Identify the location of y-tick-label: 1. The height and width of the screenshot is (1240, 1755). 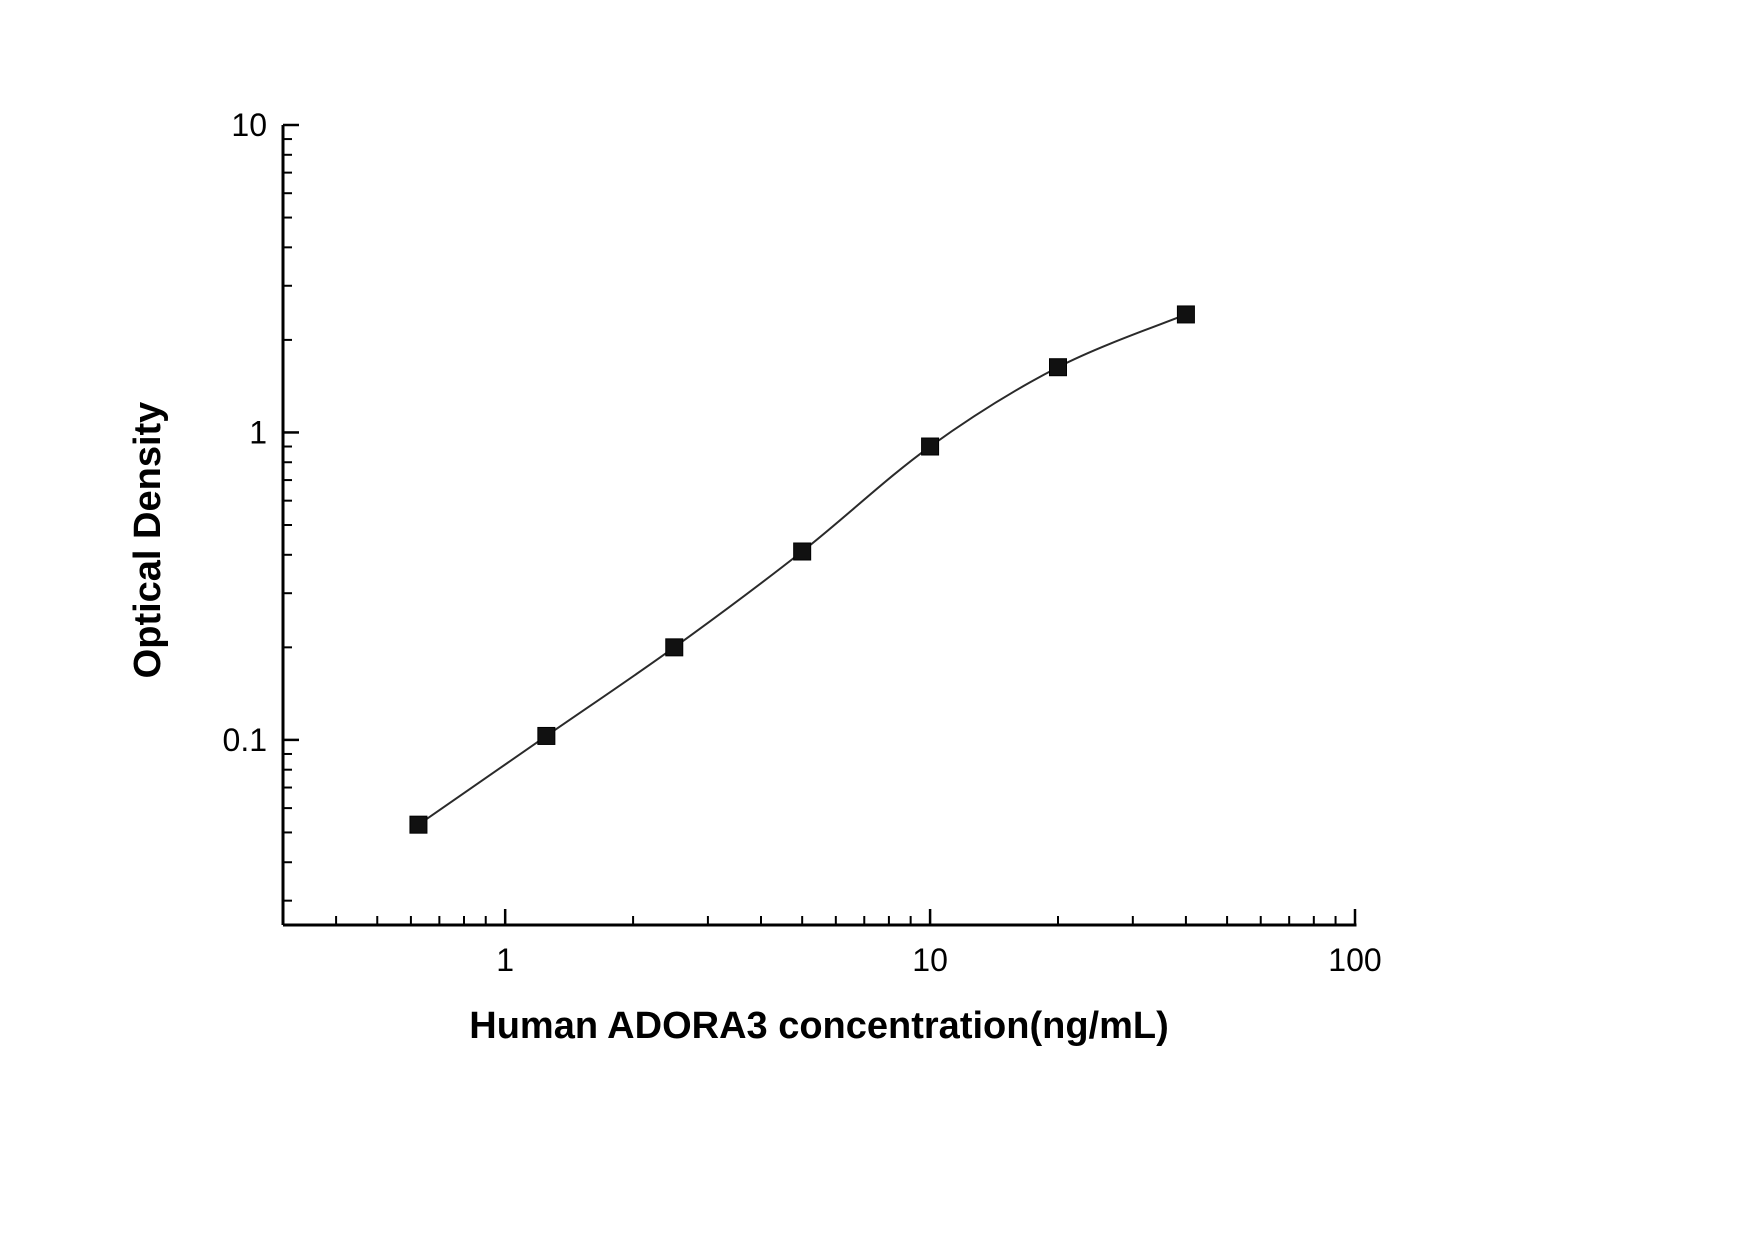
(258, 432).